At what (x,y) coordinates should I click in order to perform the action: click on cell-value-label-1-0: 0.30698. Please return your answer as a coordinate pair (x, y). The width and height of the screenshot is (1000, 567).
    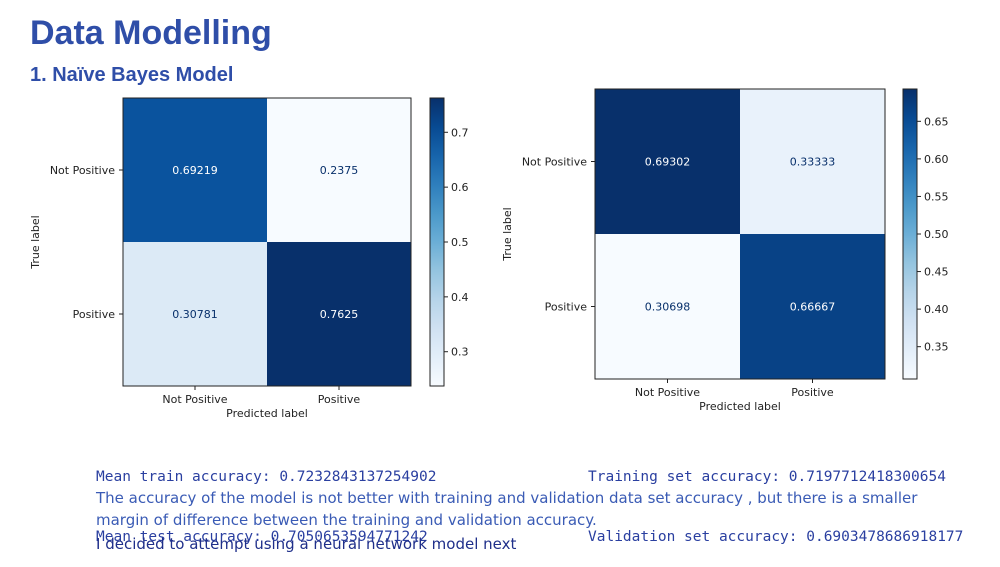
    Looking at the image, I should click on (668, 307).